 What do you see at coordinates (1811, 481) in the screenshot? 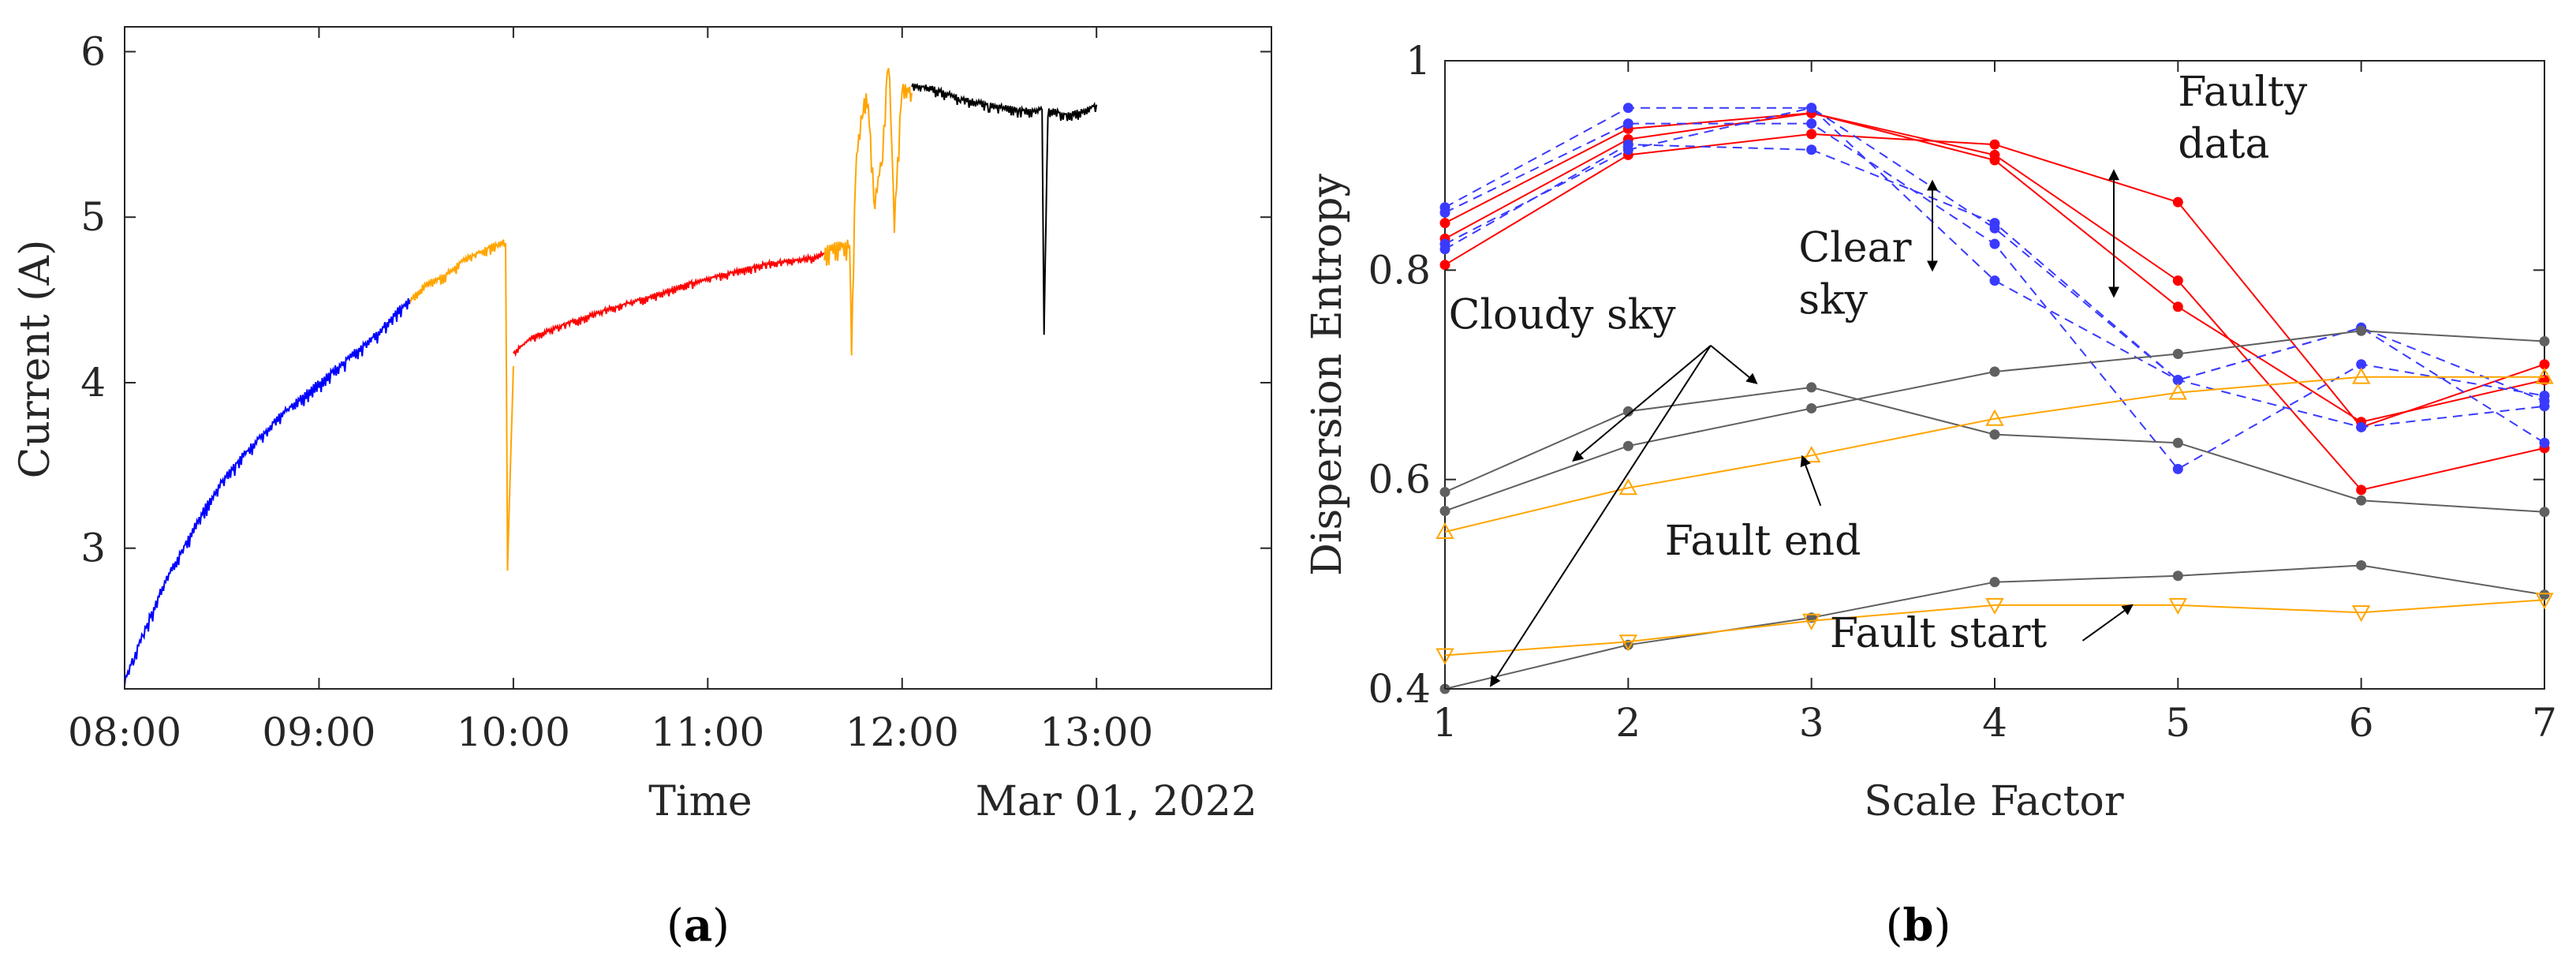
I see `panel-b-arrow-fault-end` at bounding box center [1811, 481].